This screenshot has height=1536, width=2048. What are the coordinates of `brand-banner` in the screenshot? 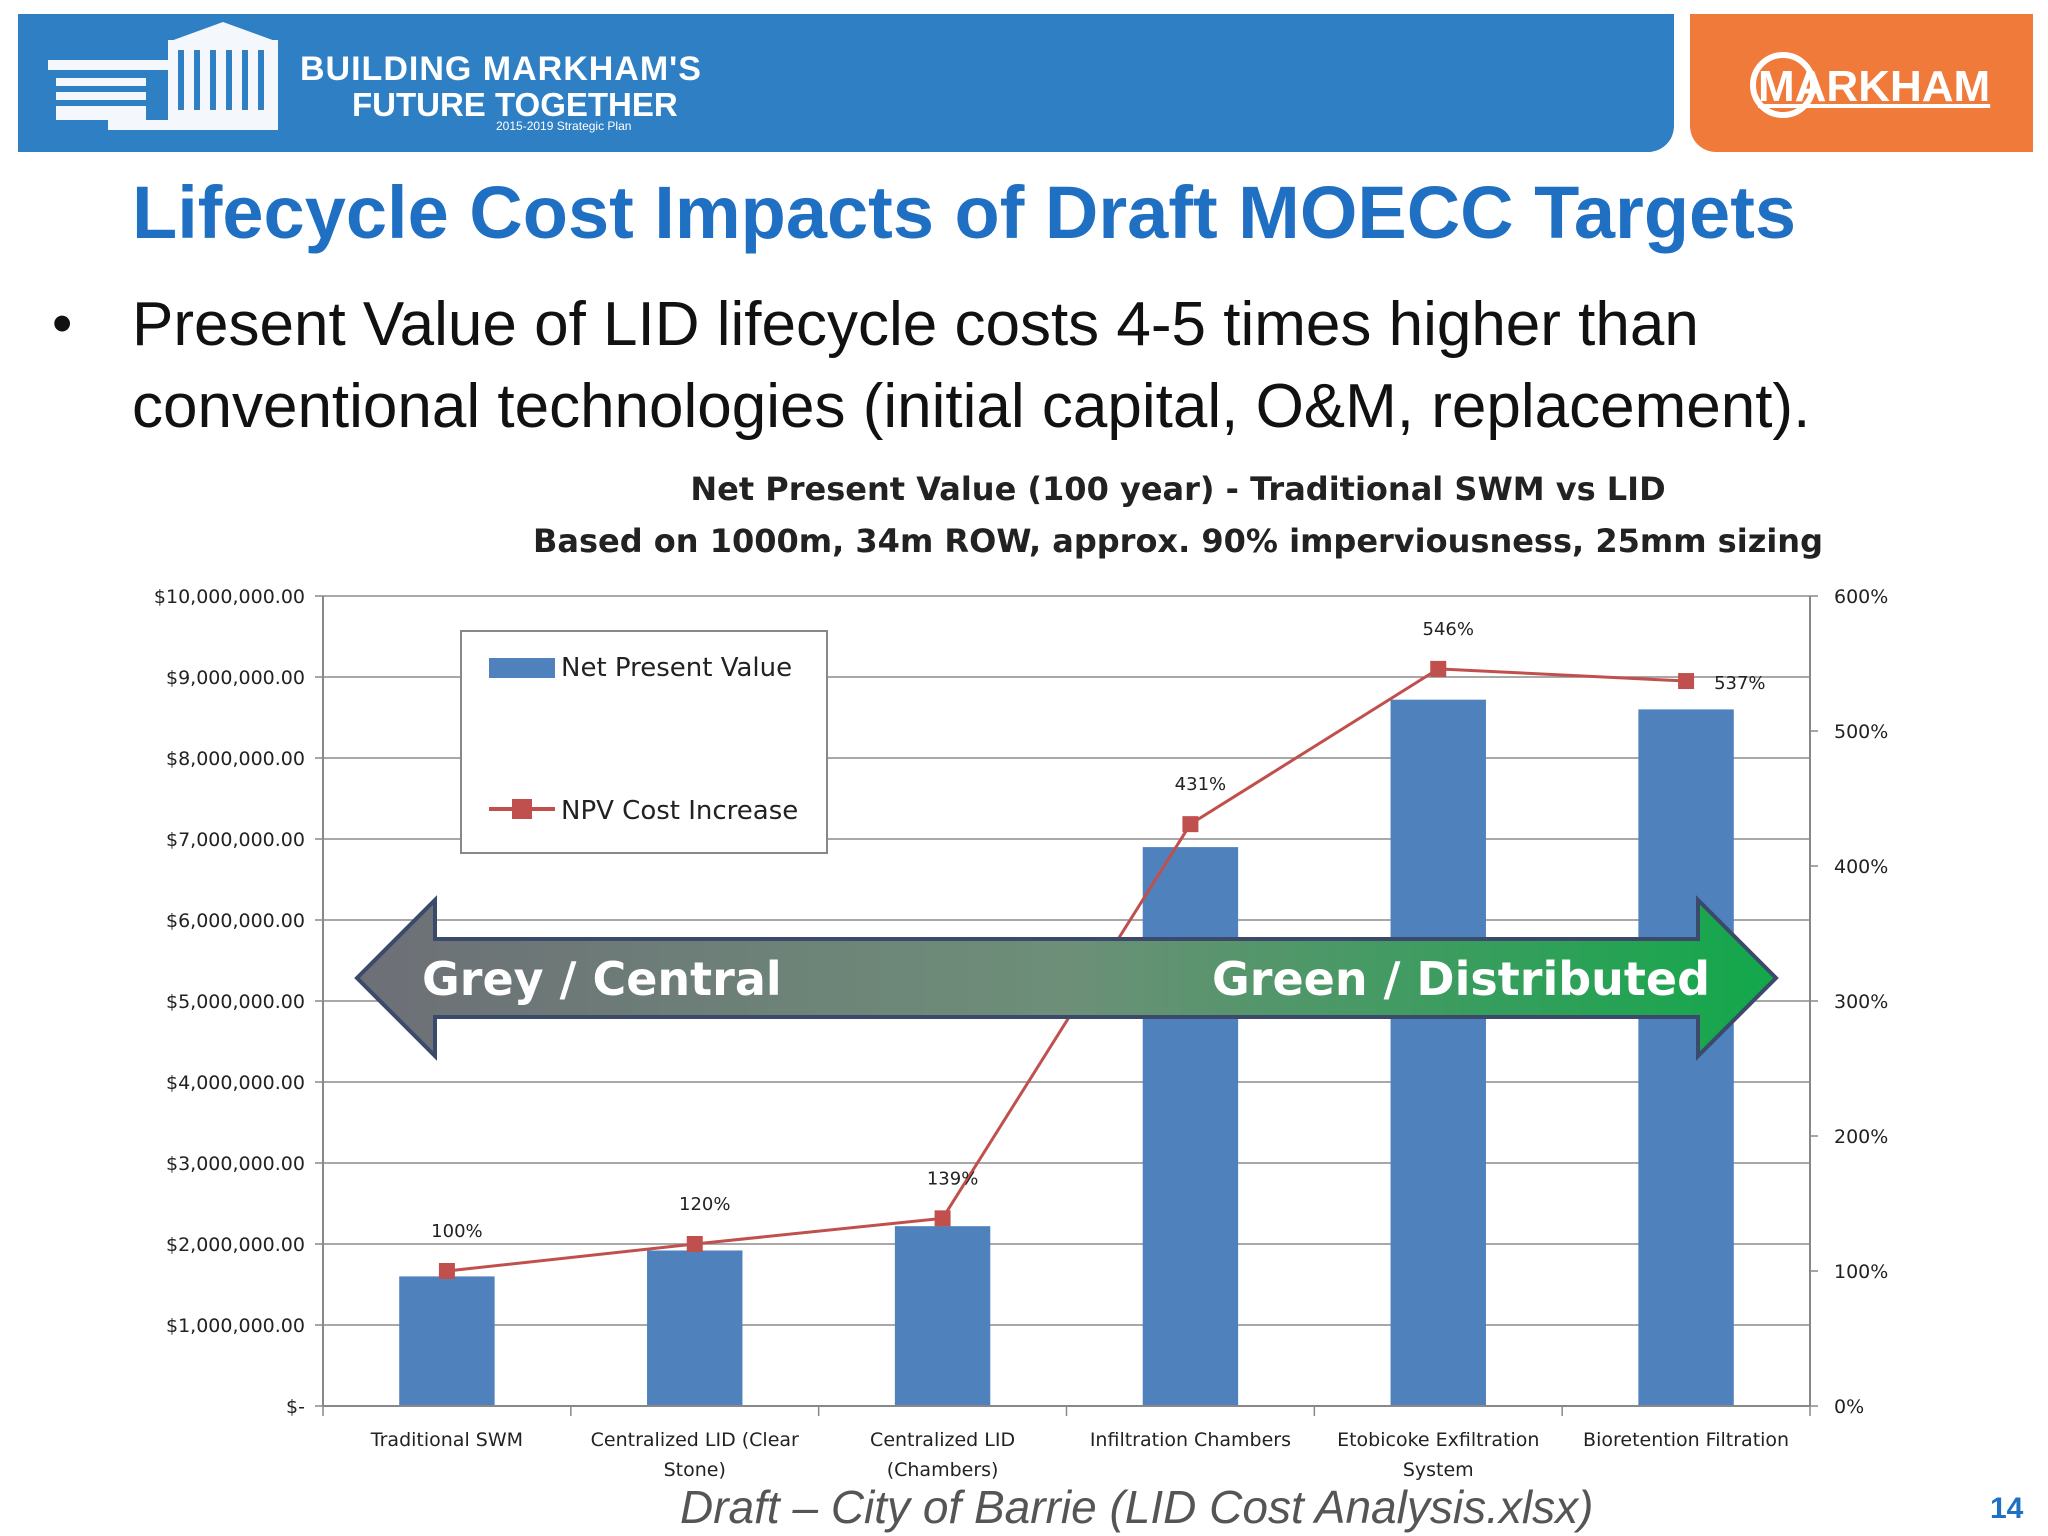 It's located at (1861, 83).